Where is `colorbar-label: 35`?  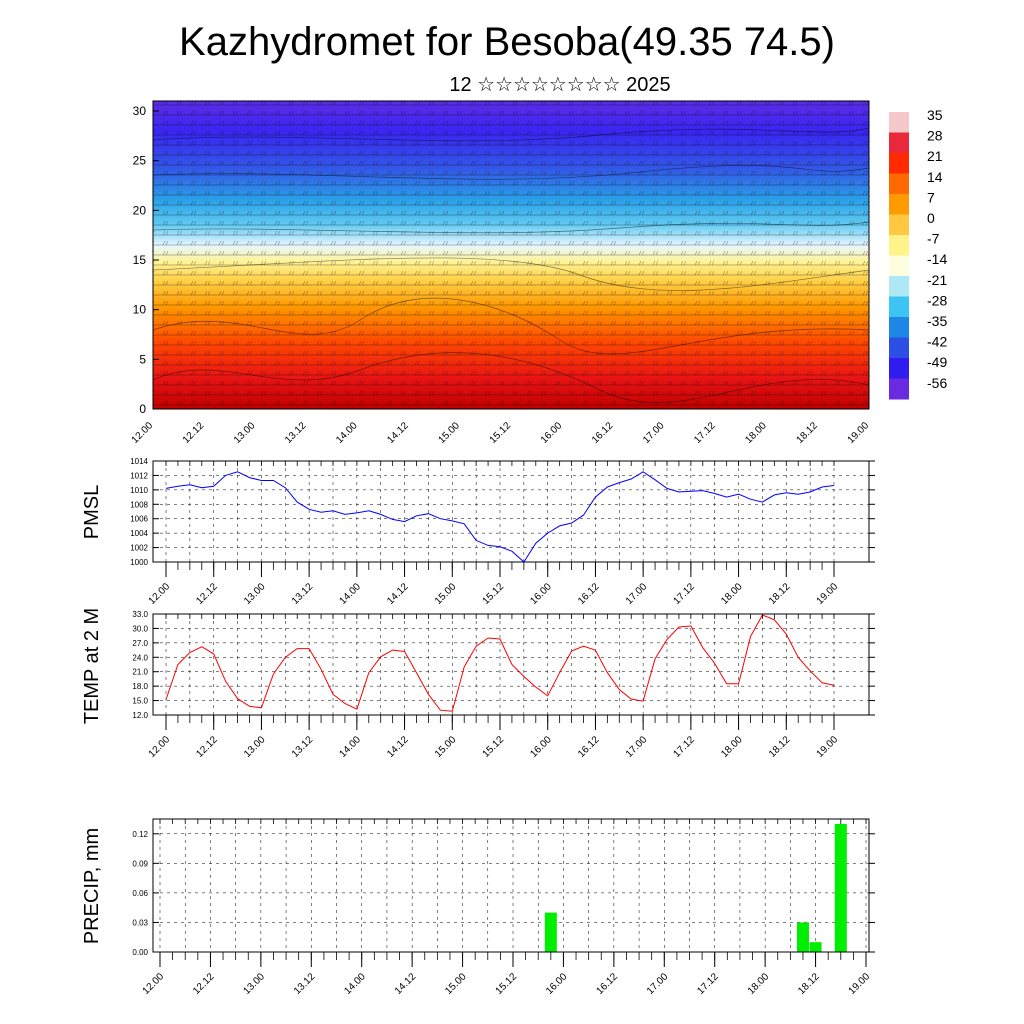 colorbar-label: 35 is located at coordinates (935, 115).